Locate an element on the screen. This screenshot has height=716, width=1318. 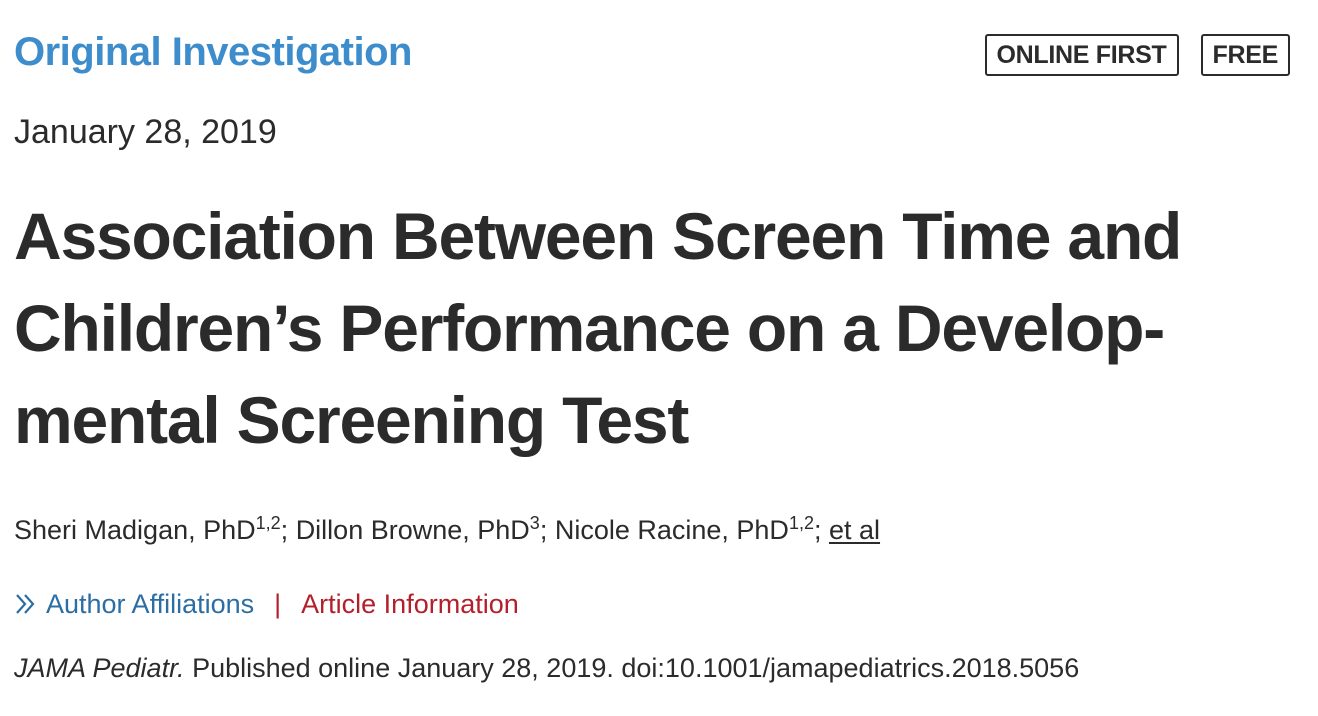
author-affiliations-link: Author Affiliations is located at coordinates (134, 604).